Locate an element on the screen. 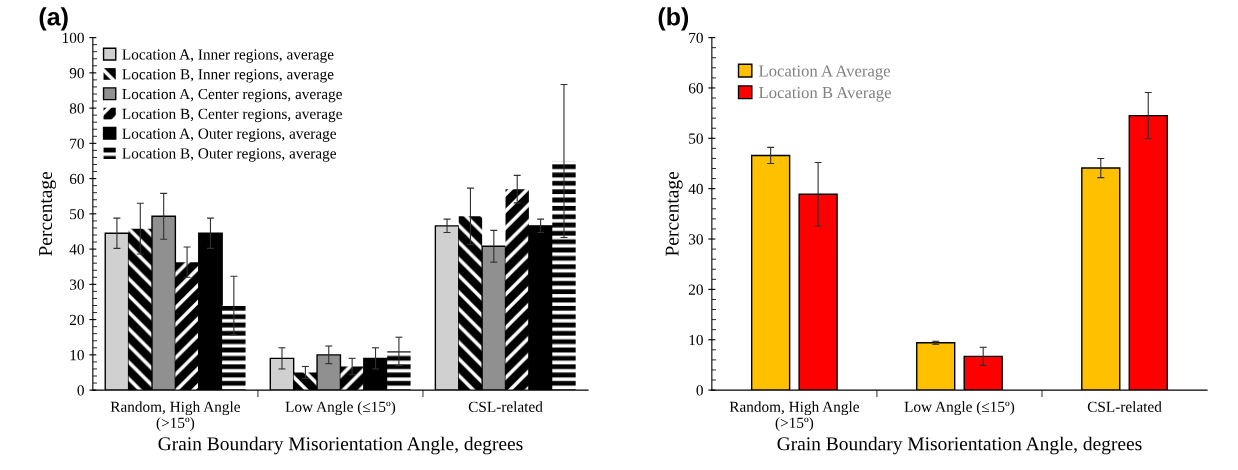 The height and width of the screenshot is (470, 1238). y-tick-label: 80 is located at coordinates (76, 108).